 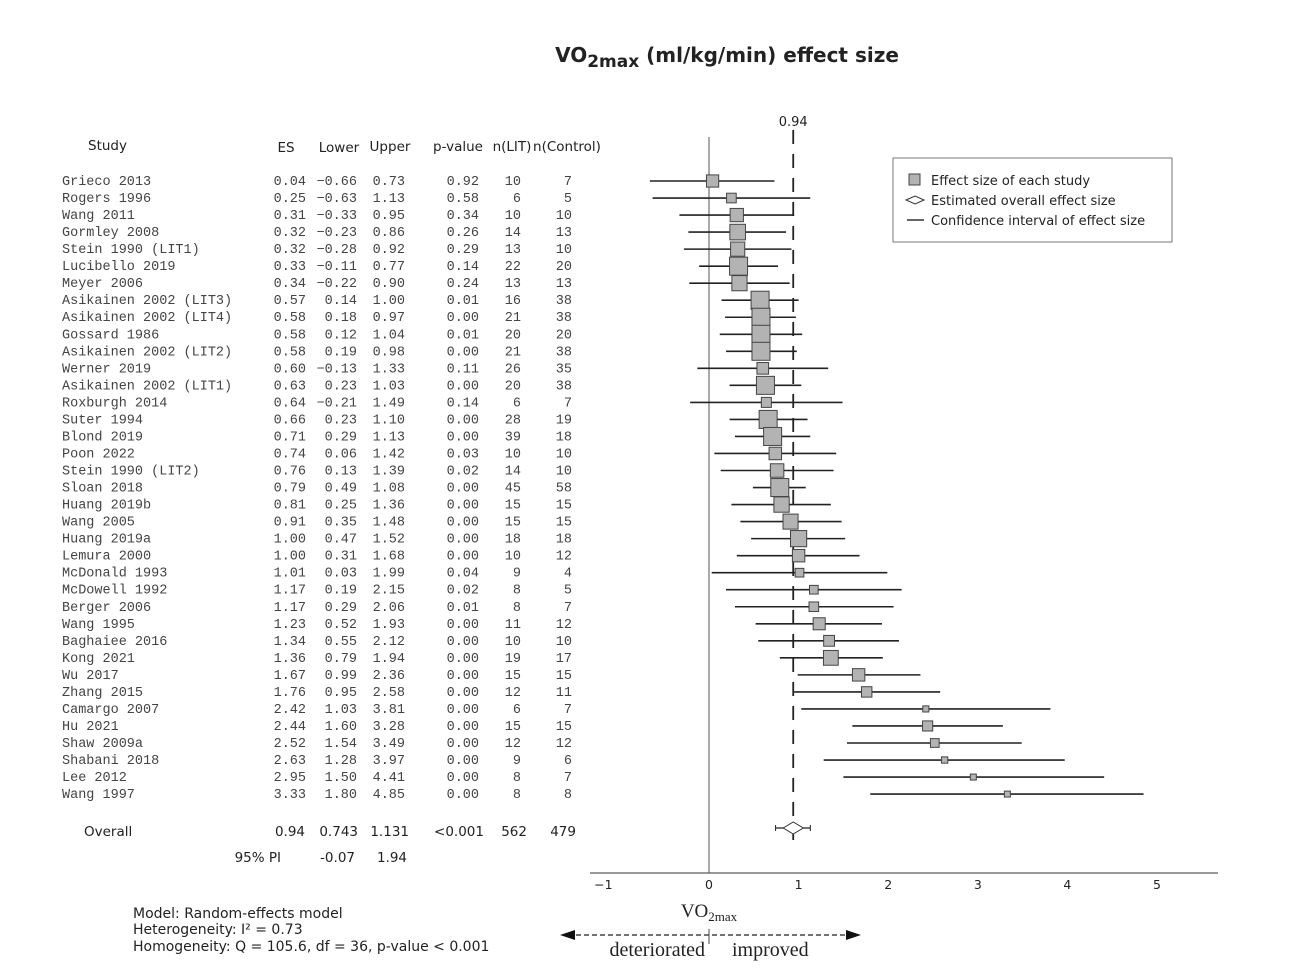 What do you see at coordinates (389, 676) in the screenshot?
I see `study-upper: 2.36` at bounding box center [389, 676].